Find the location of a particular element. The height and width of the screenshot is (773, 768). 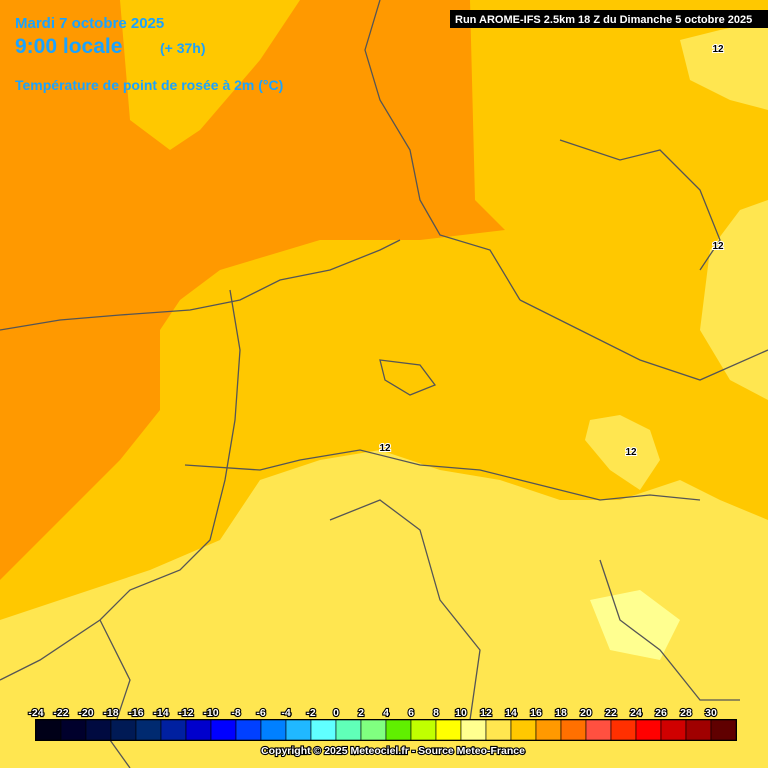

time: 9:00 locale is located at coordinates (68, 46).